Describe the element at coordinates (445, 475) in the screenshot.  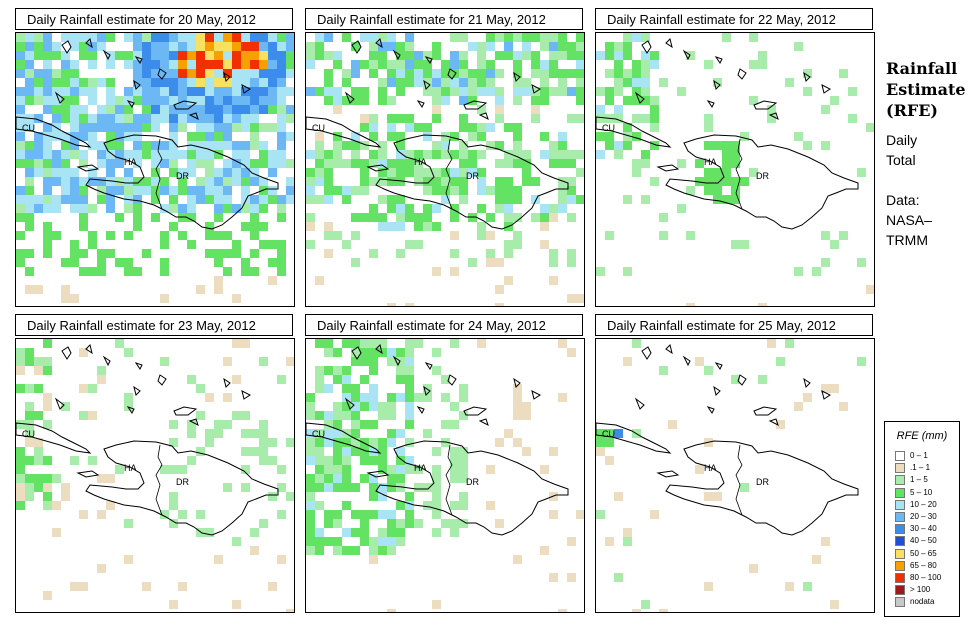
I see `rainfall-map: CU HA DR` at that location.